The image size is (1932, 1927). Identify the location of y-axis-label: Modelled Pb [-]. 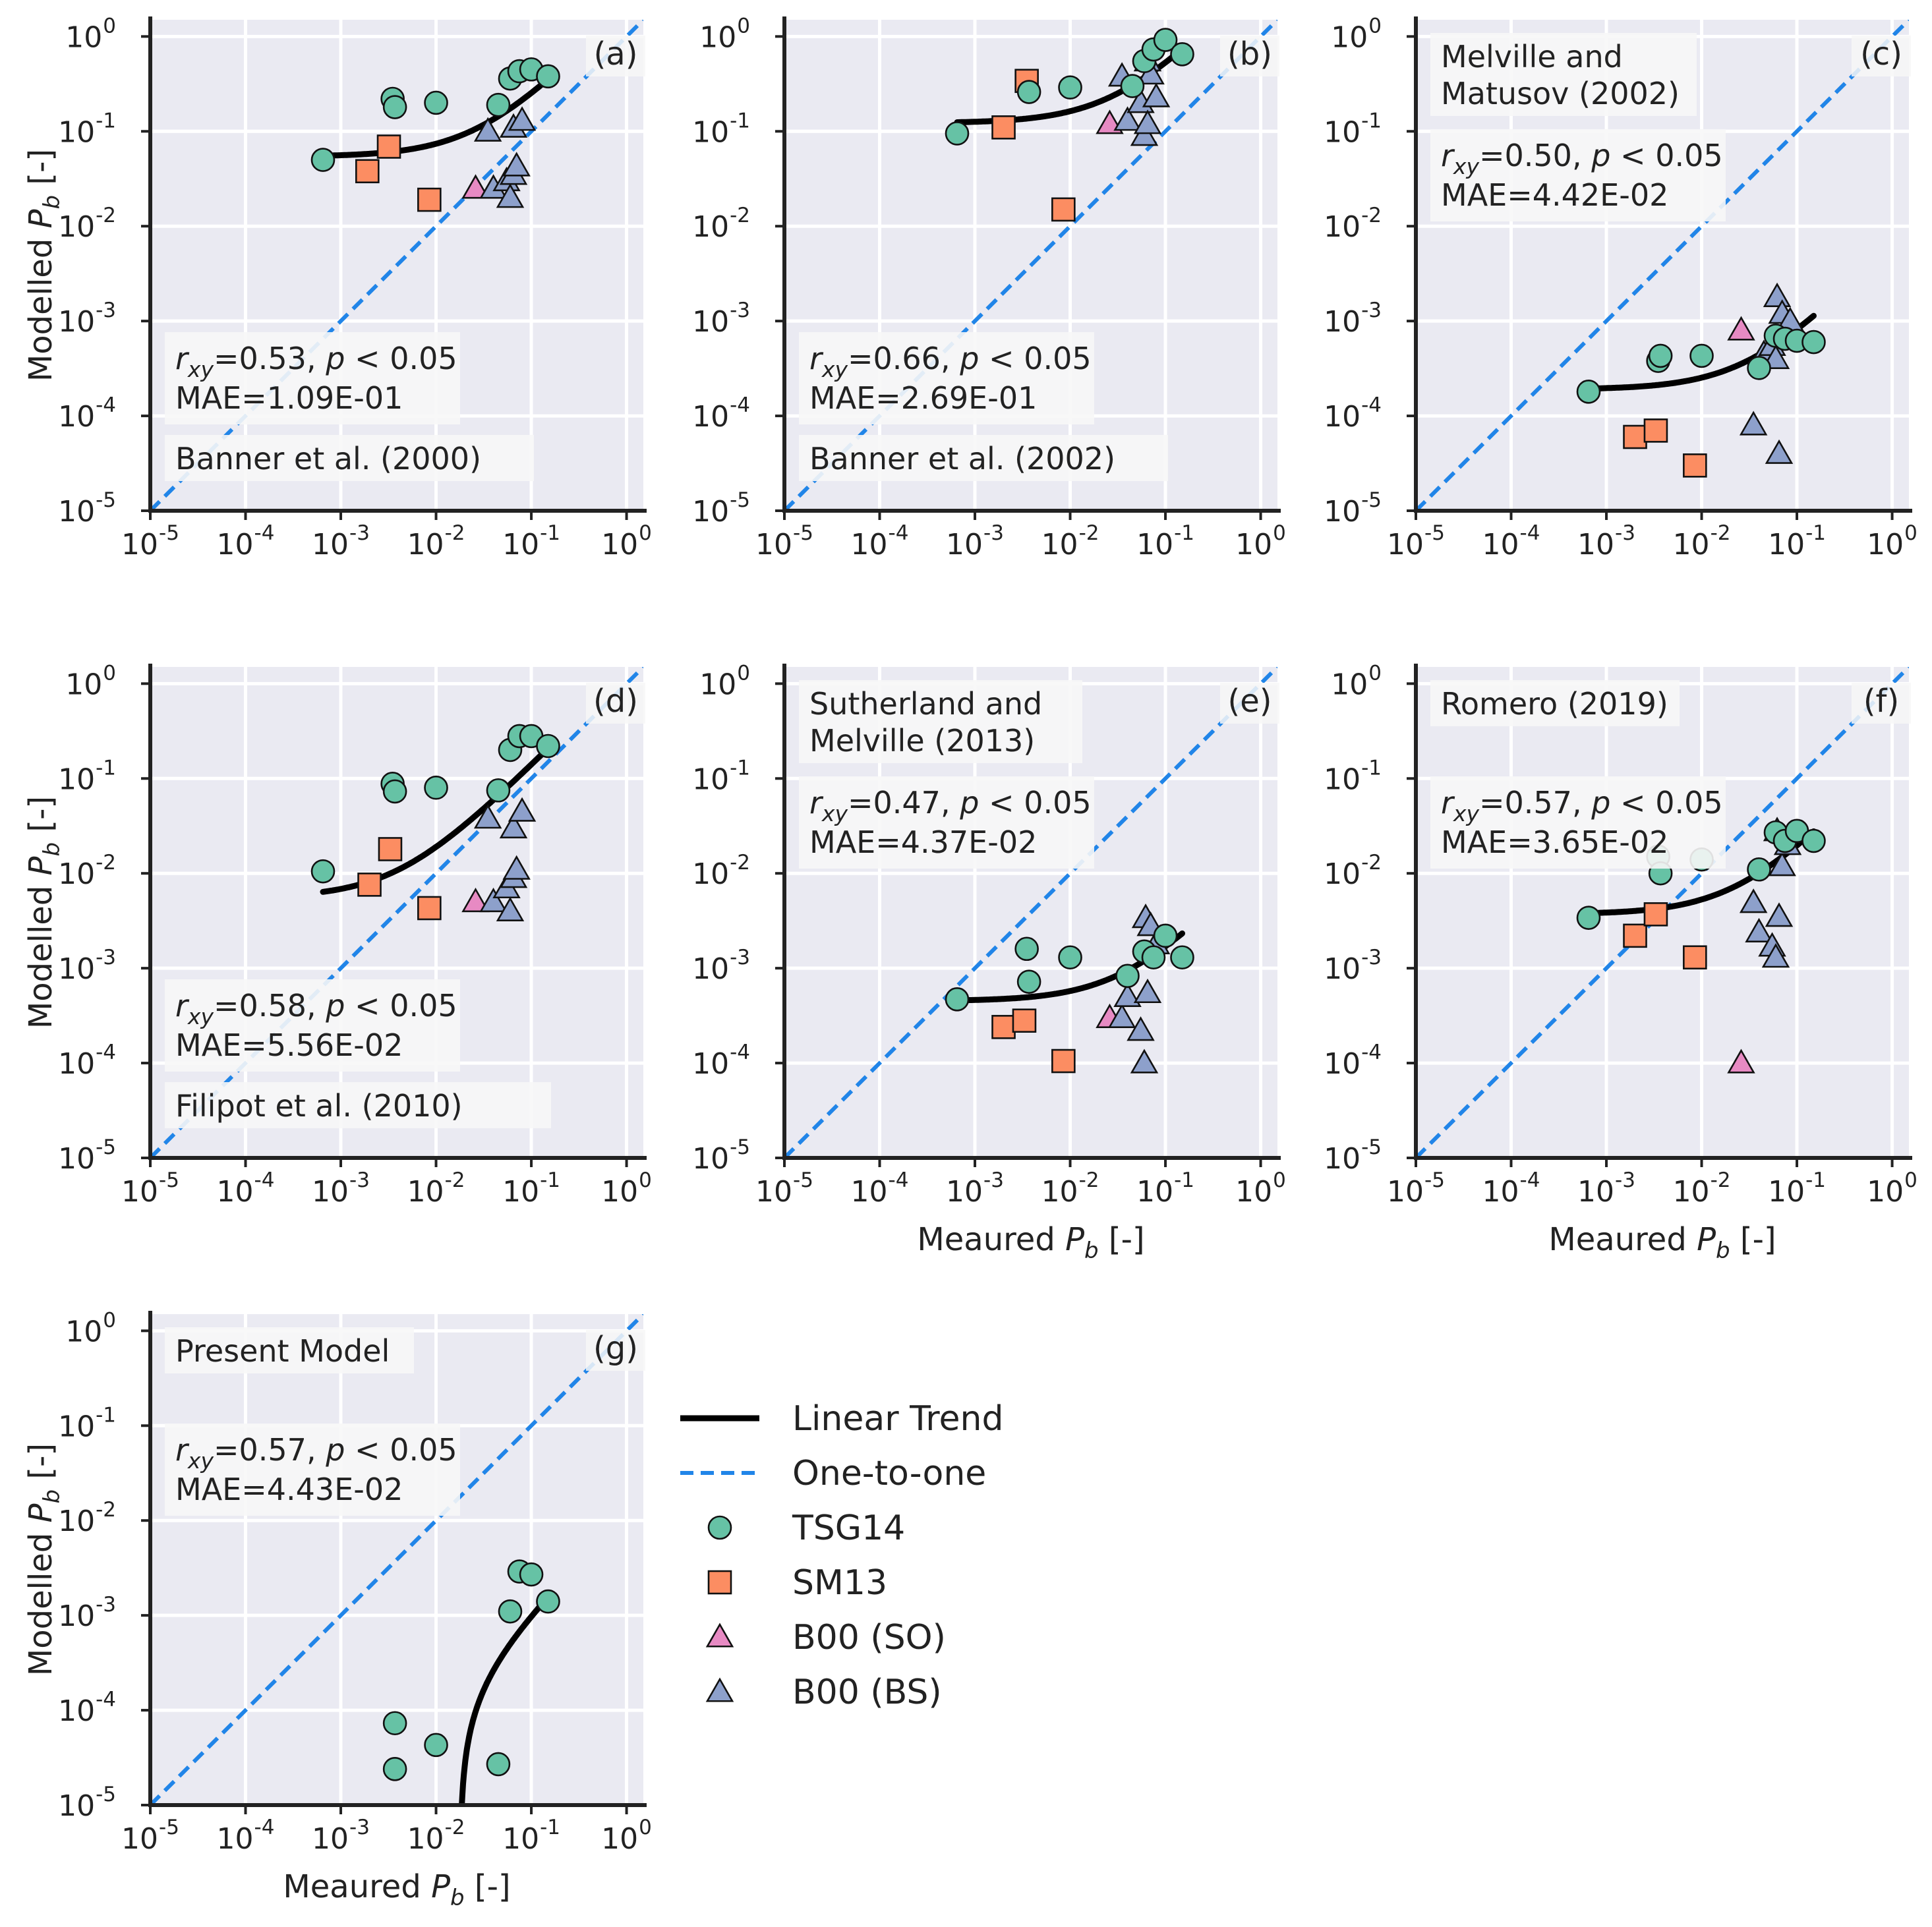
(44, 265).